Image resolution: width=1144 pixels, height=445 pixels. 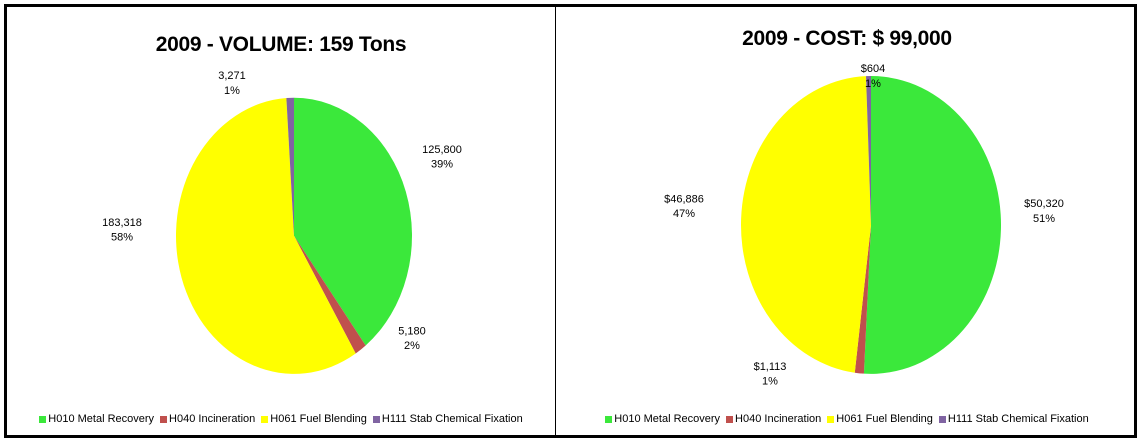 I want to click on data-label-value: $46,886, so click(x=684, y=199).